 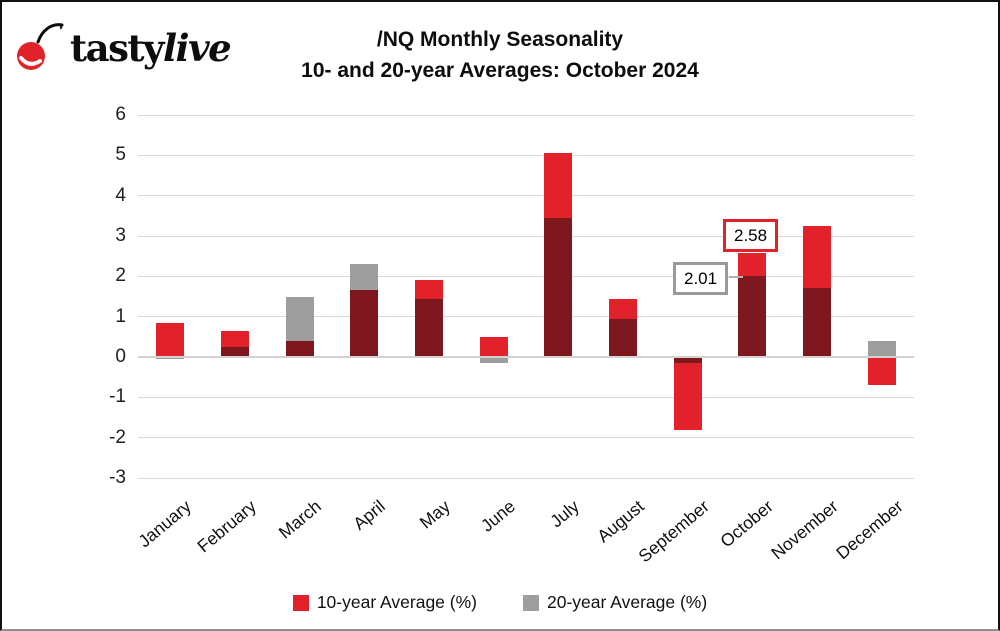 What do you see at coordinates (120, 316) in the screenshot?
I see `y-tick-label: 1` at bounding box center [120, 316].